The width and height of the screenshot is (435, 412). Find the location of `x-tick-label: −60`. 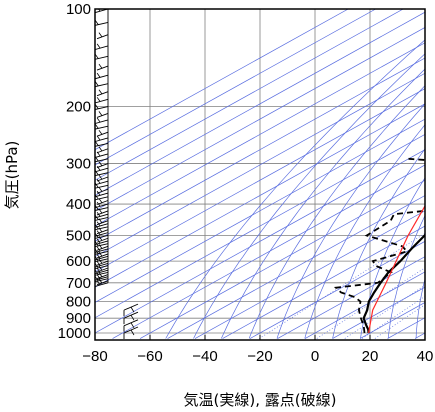

x-tick-label: −60 is located at coordinates (149, 356).